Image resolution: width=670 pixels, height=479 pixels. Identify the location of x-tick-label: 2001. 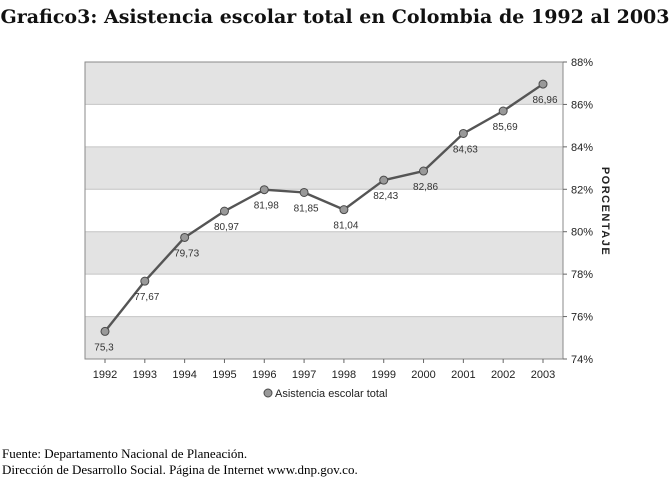
(463, 375).